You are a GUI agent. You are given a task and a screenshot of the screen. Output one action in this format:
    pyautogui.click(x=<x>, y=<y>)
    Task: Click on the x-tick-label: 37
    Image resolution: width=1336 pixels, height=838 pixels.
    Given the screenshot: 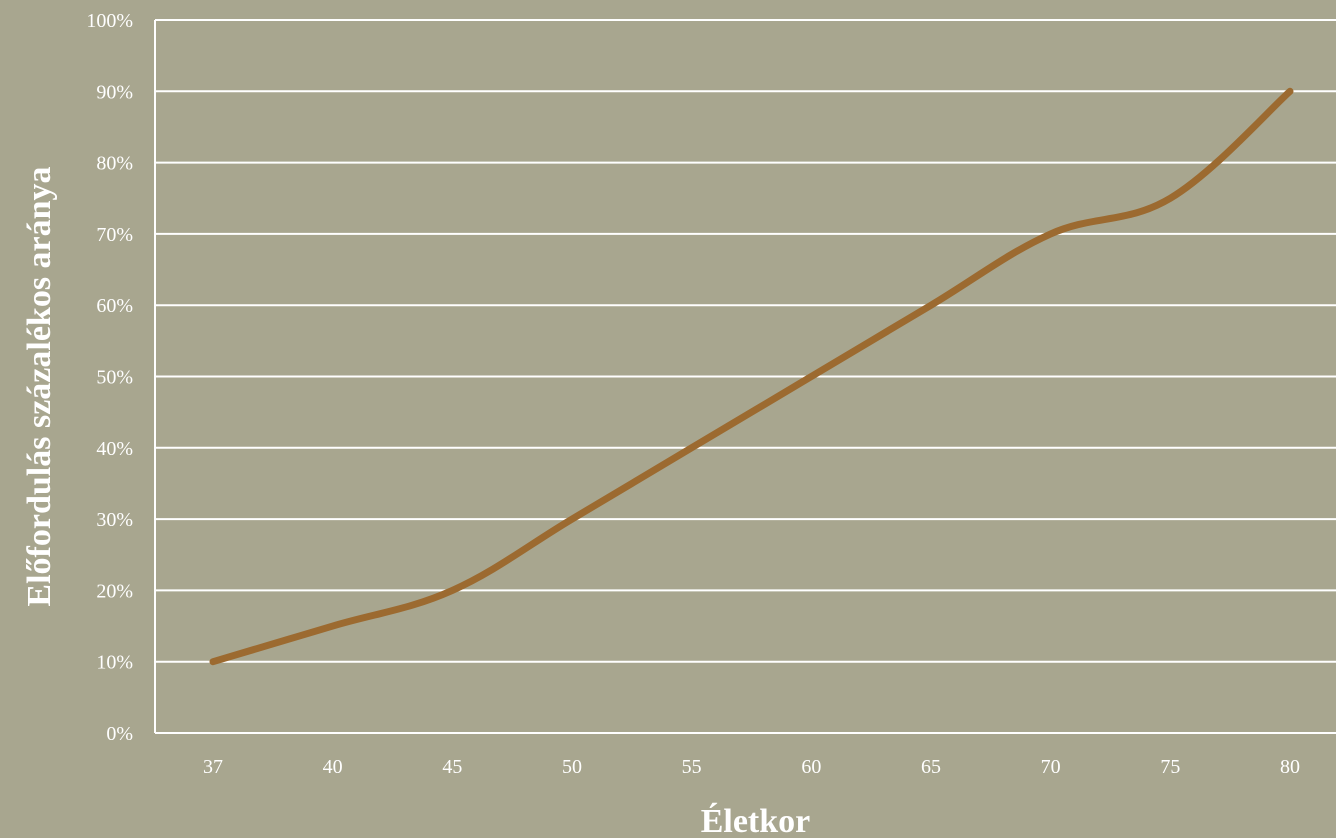 What is the action you would take?
    pyautogui.click(x=213, y=767)
    